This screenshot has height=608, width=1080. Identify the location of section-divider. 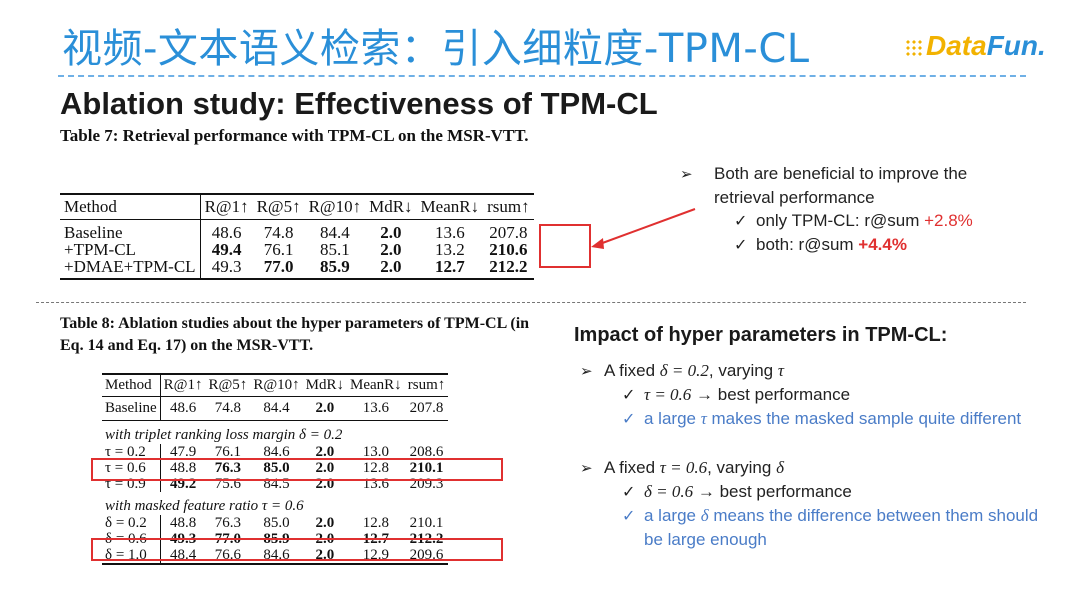
(531, 302).